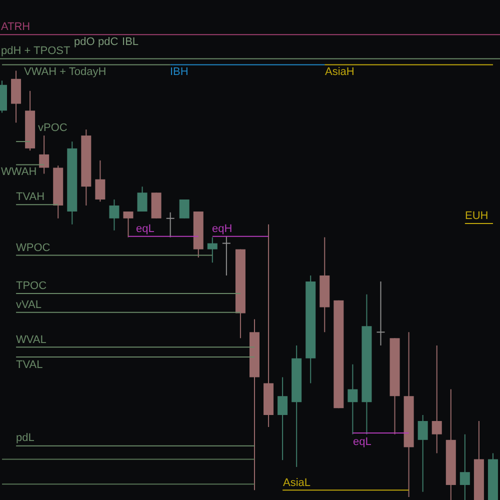 This screenshot has height=500, width=500. I want to click on series-label: vPOC, so click(53, 128).